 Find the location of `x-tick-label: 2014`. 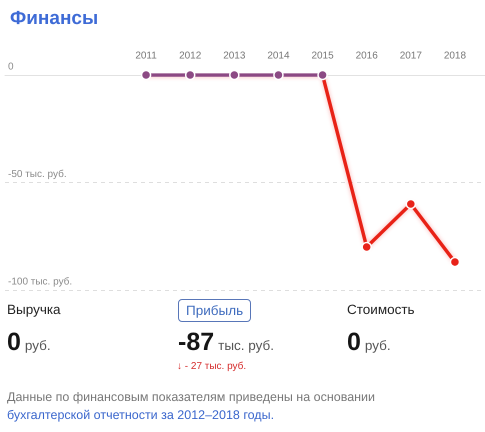

x-tick-label: 2014 is located at coordinates (278, 56).